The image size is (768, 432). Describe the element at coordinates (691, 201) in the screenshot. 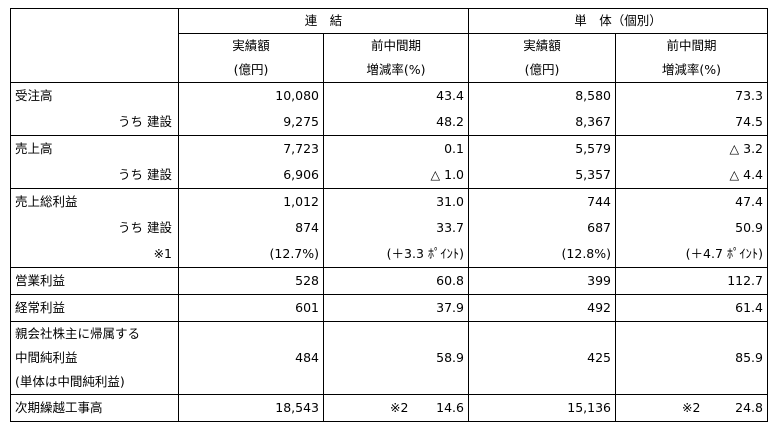

I see `value-cell: 47.4` at that location.